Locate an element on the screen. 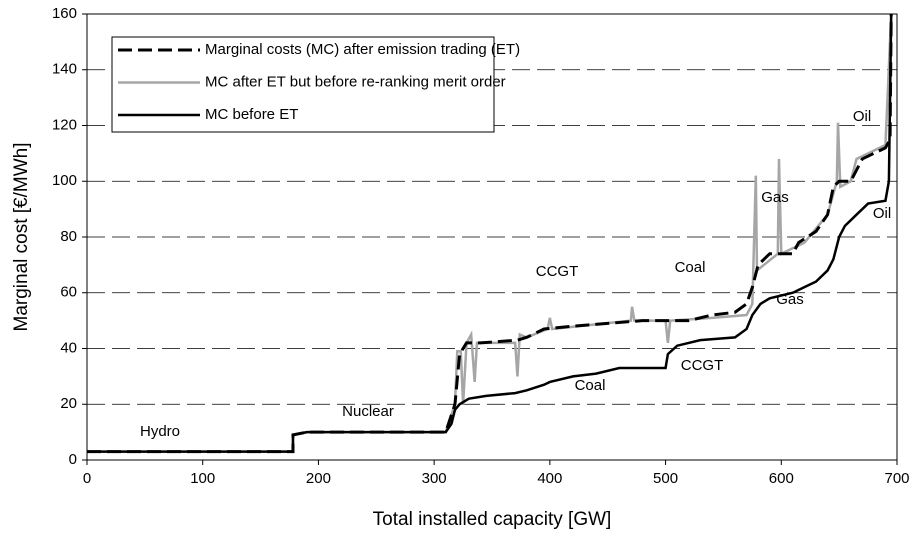 The image size is (920, 535). legend-label: MC before ET is located at coordinates (251, 114).